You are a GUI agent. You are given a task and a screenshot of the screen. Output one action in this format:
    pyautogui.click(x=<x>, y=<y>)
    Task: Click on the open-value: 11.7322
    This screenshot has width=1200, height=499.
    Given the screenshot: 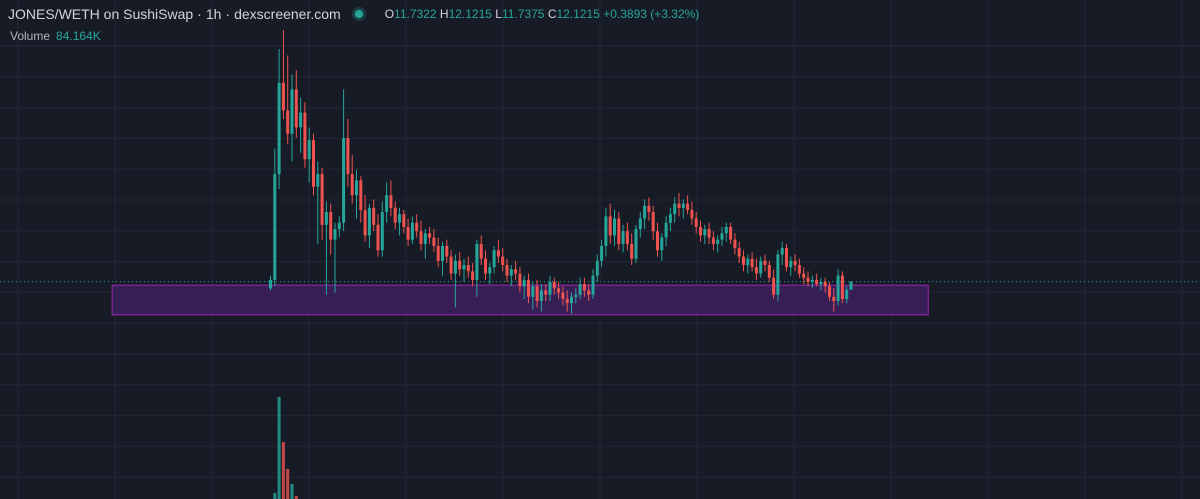 What is the action you would take?
    pyautogui.click(x=415, y=14)
    